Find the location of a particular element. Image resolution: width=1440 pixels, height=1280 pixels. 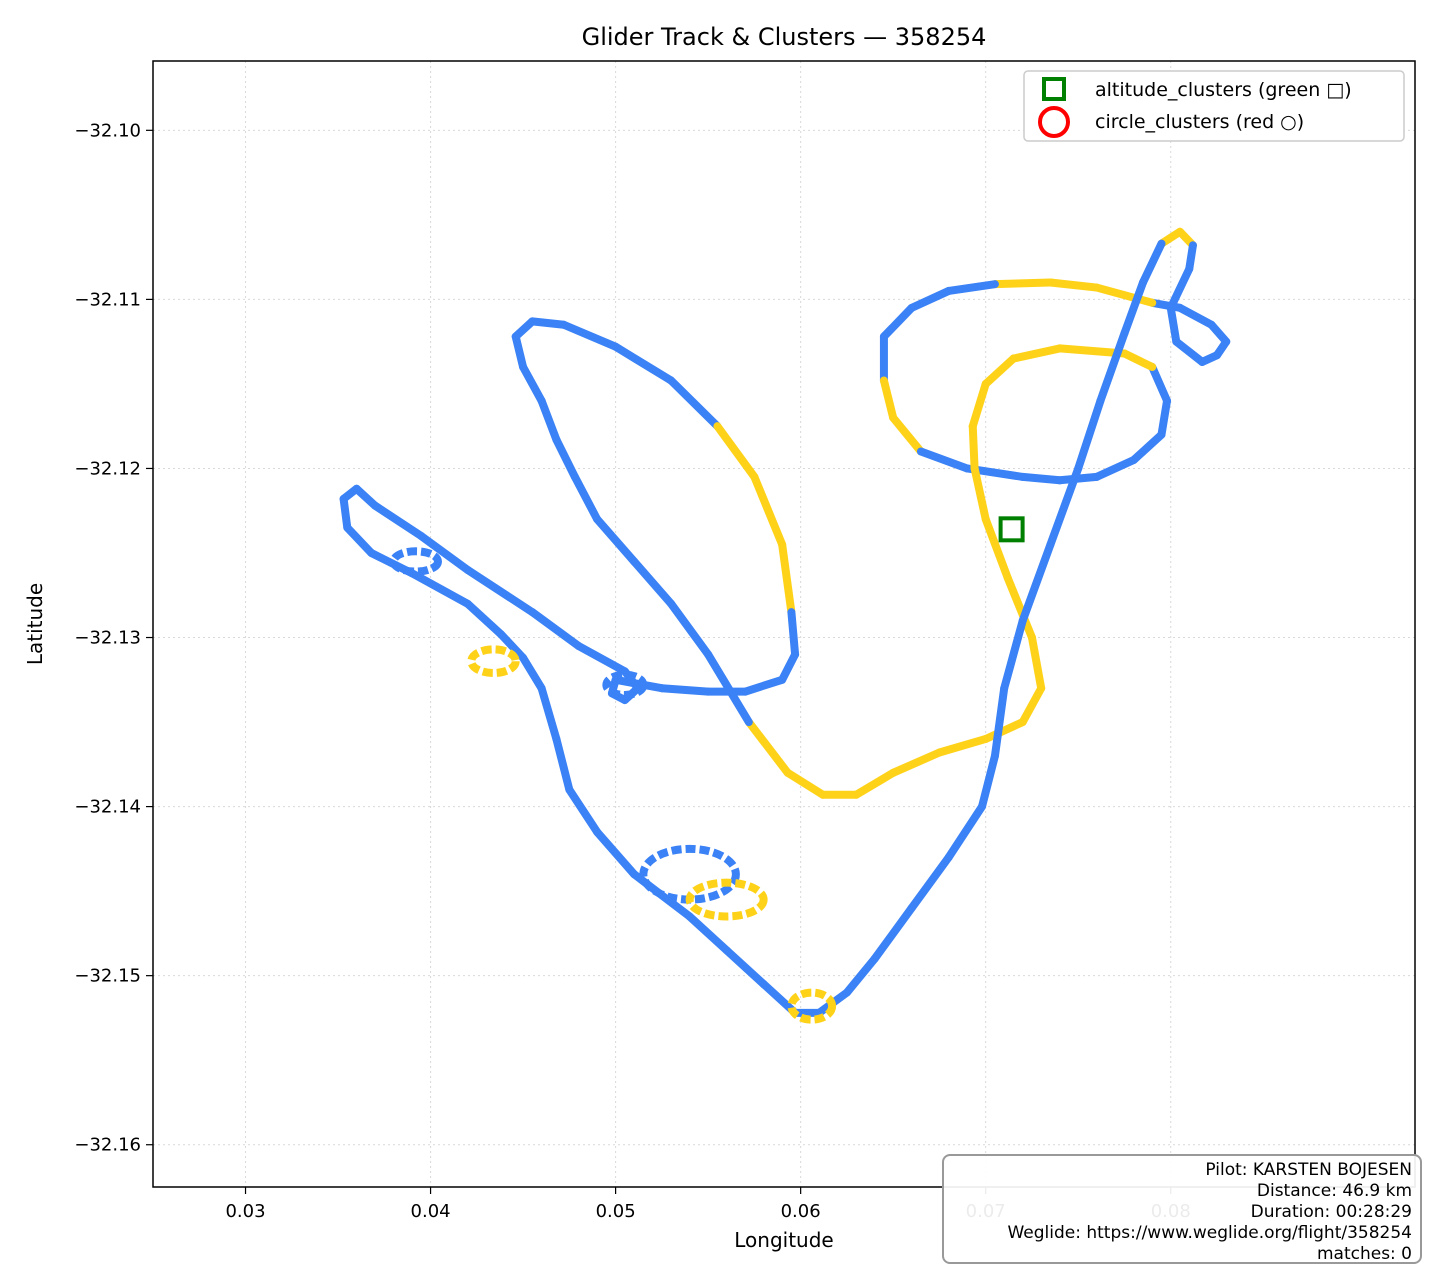

y-tick-label: −32.12 is located at coordinates (107, 468).